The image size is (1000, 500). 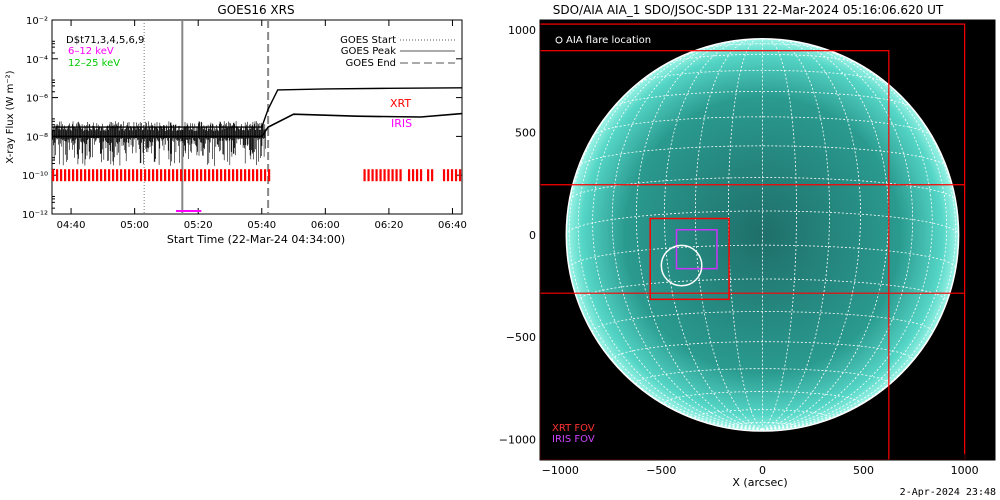 What do you see at coordinates (37, 21) in the screenshot?
I see `y-tick-label: 10⁻²` at bounding box center [37, 21].